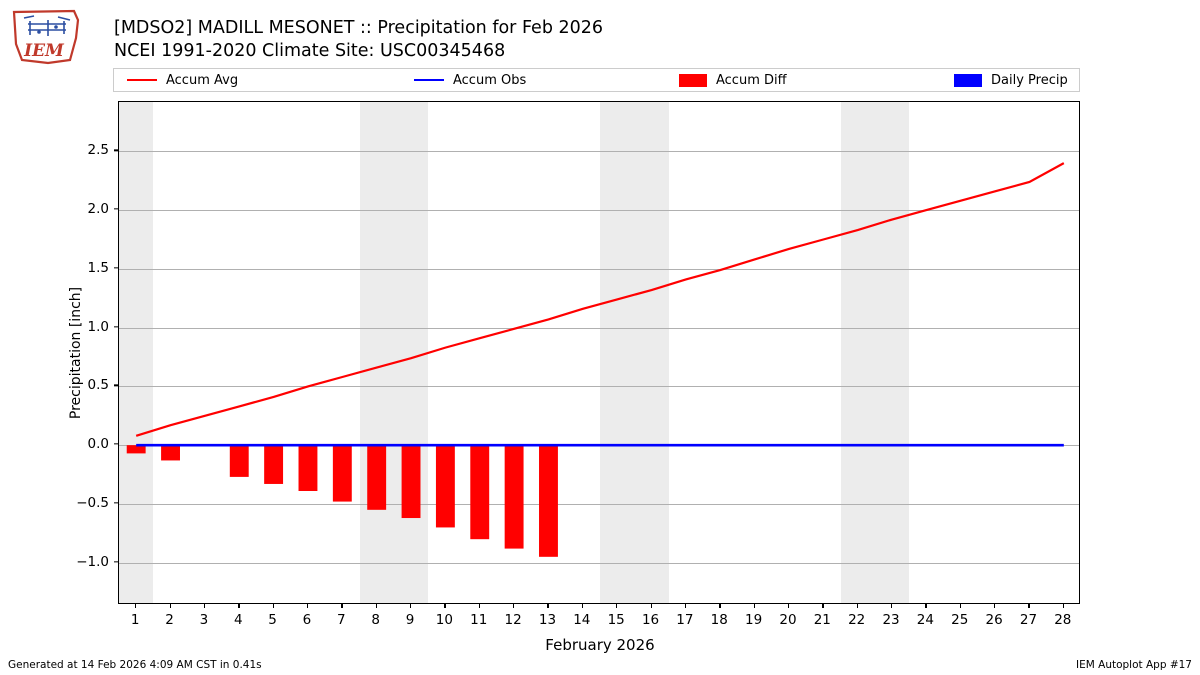 This screenshot has width=1200, height=675. I want to click on legend-item-accum-diff: Accum Diff, so click(733, 80).